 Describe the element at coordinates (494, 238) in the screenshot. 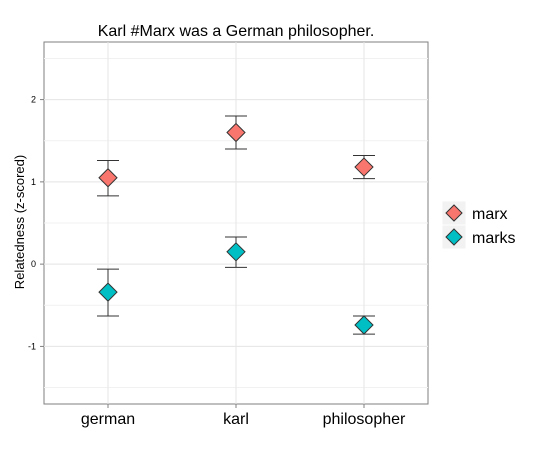

I see `legend-label: marks` at that location.